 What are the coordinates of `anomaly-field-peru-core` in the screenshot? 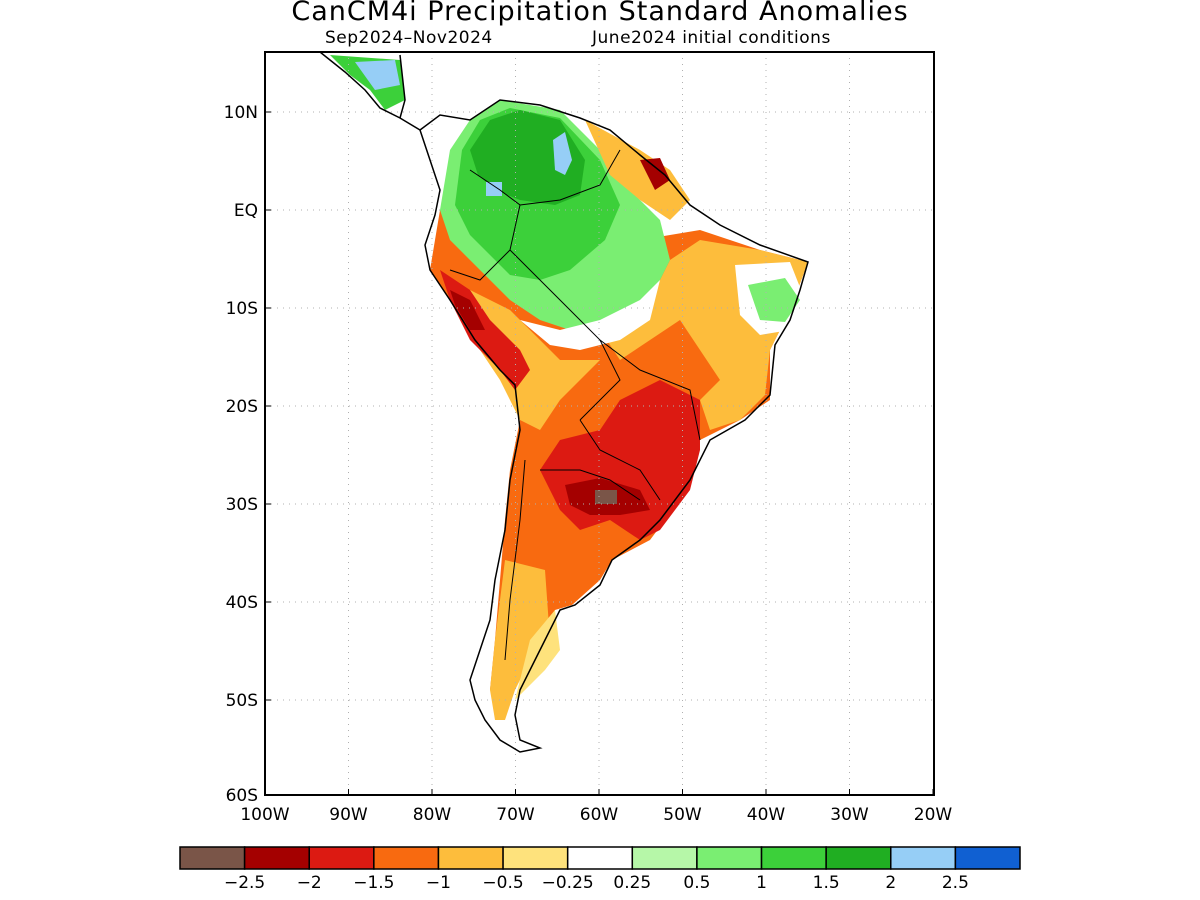 It's located at (467, 310).